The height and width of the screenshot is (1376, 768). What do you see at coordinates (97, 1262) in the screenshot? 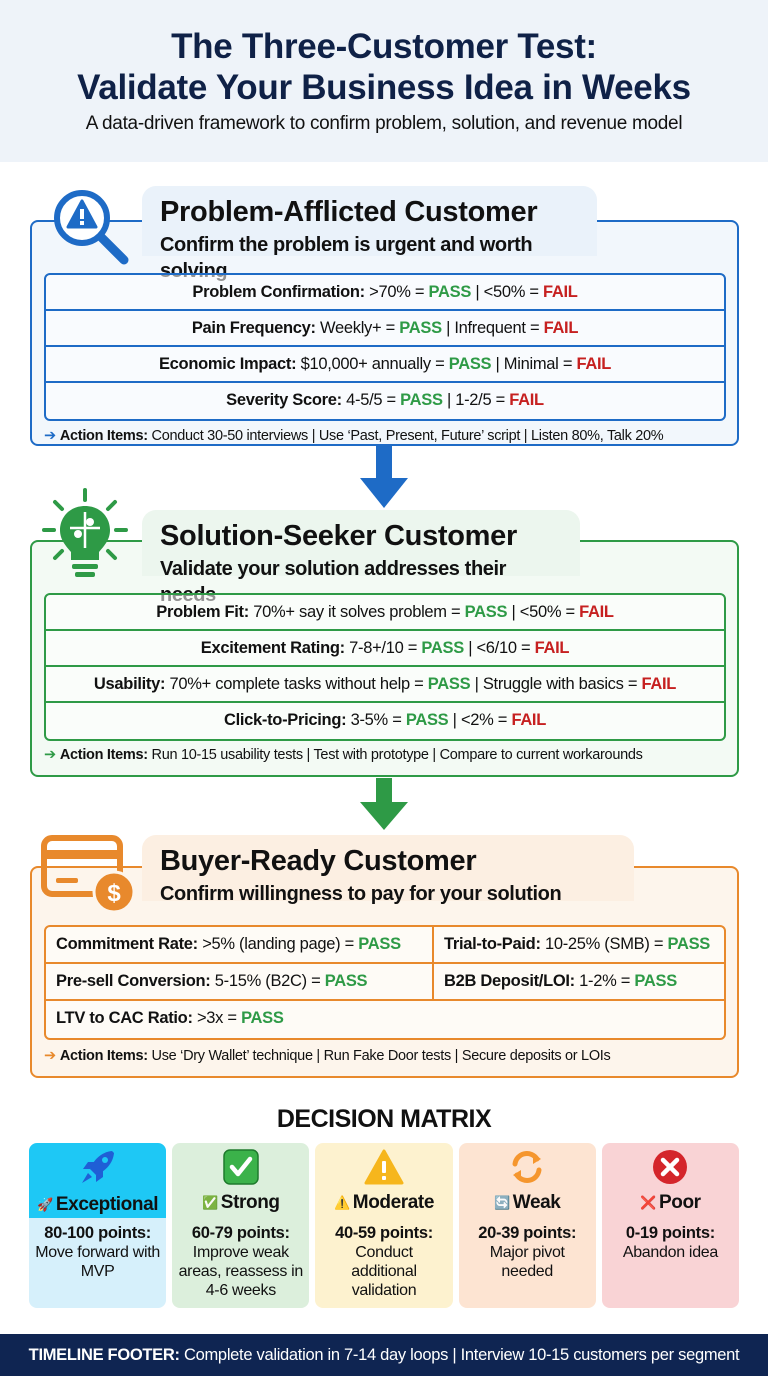
I see `card-description: Move forward with MVP` at bounding box center [97, 1262].